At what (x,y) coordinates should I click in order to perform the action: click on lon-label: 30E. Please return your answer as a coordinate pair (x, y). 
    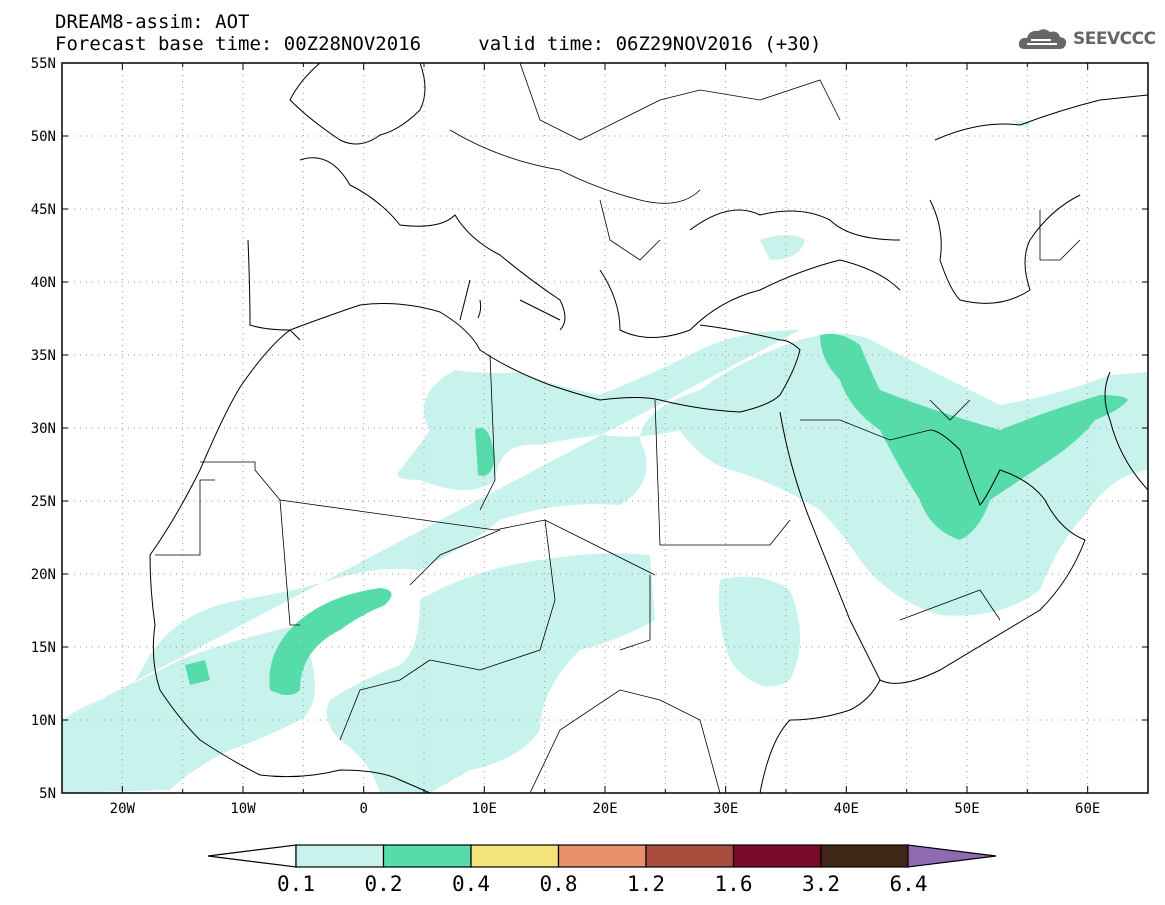
    Looking at the image, I should click on (725, 809).